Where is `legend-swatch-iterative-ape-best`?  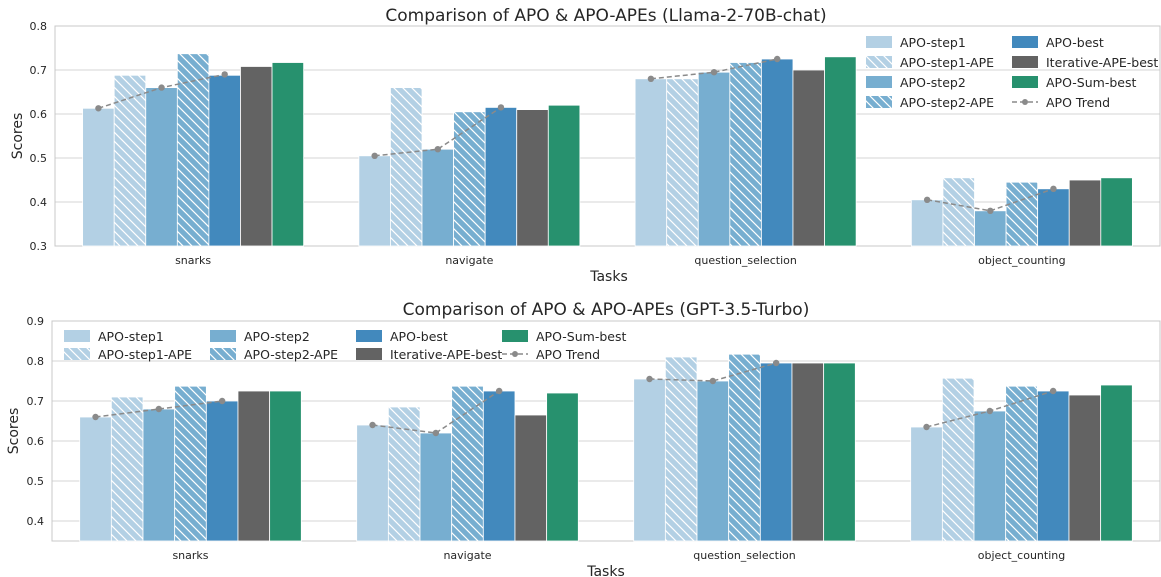
legend-swatch-iterative-ape-best is located at coordinates (369, 354).